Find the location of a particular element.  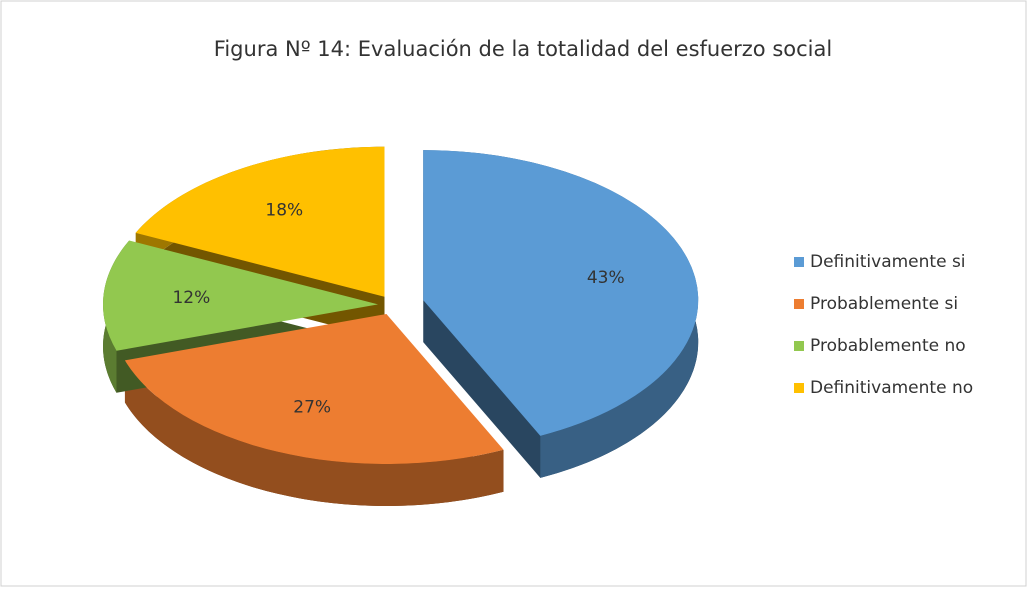

legend-label: Probablemente no is located at coordinates (888, 346).